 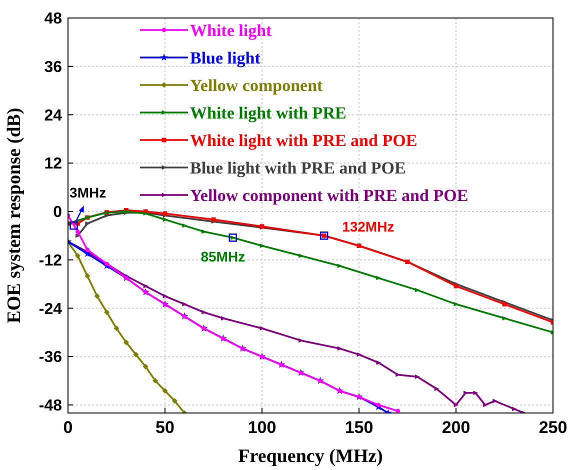 I want to click on x-tick-label: 50, so click(x=165, y=427).